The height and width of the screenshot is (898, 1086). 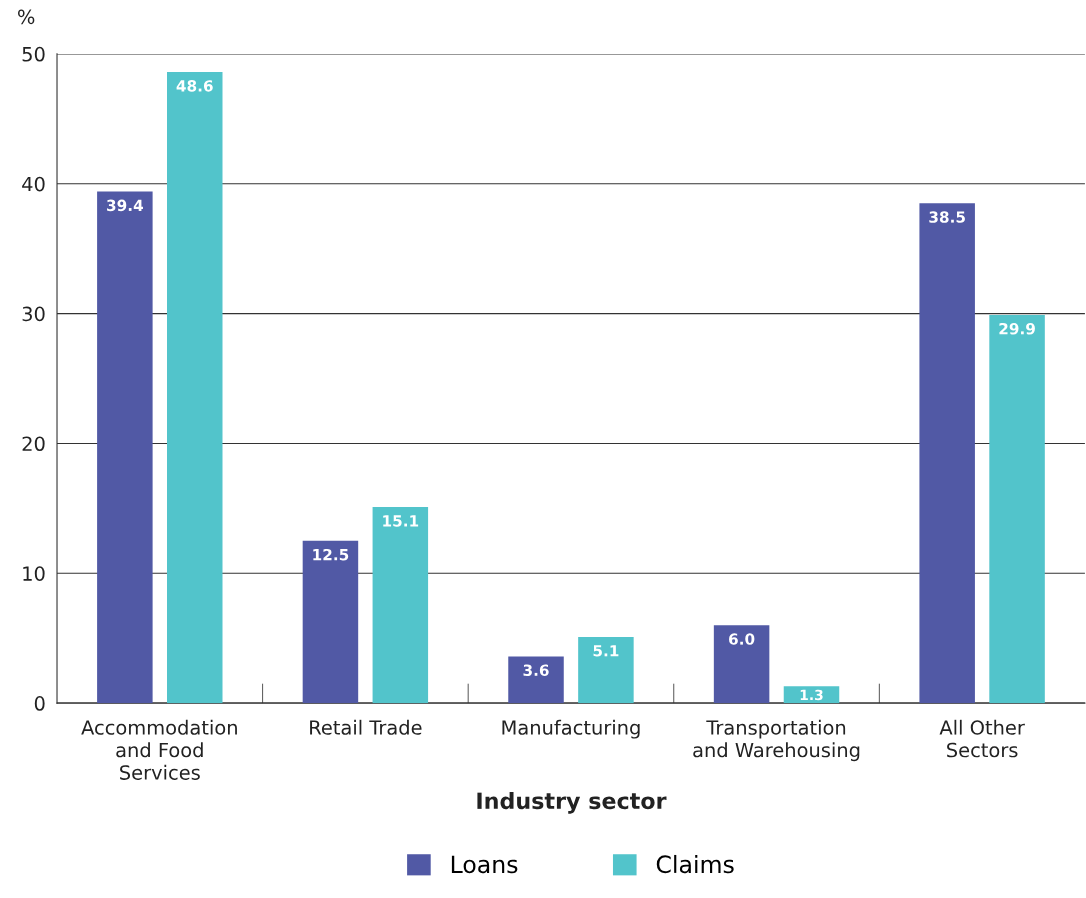 I want to click on y-tick-label: 50, so click(x=33, y=54).